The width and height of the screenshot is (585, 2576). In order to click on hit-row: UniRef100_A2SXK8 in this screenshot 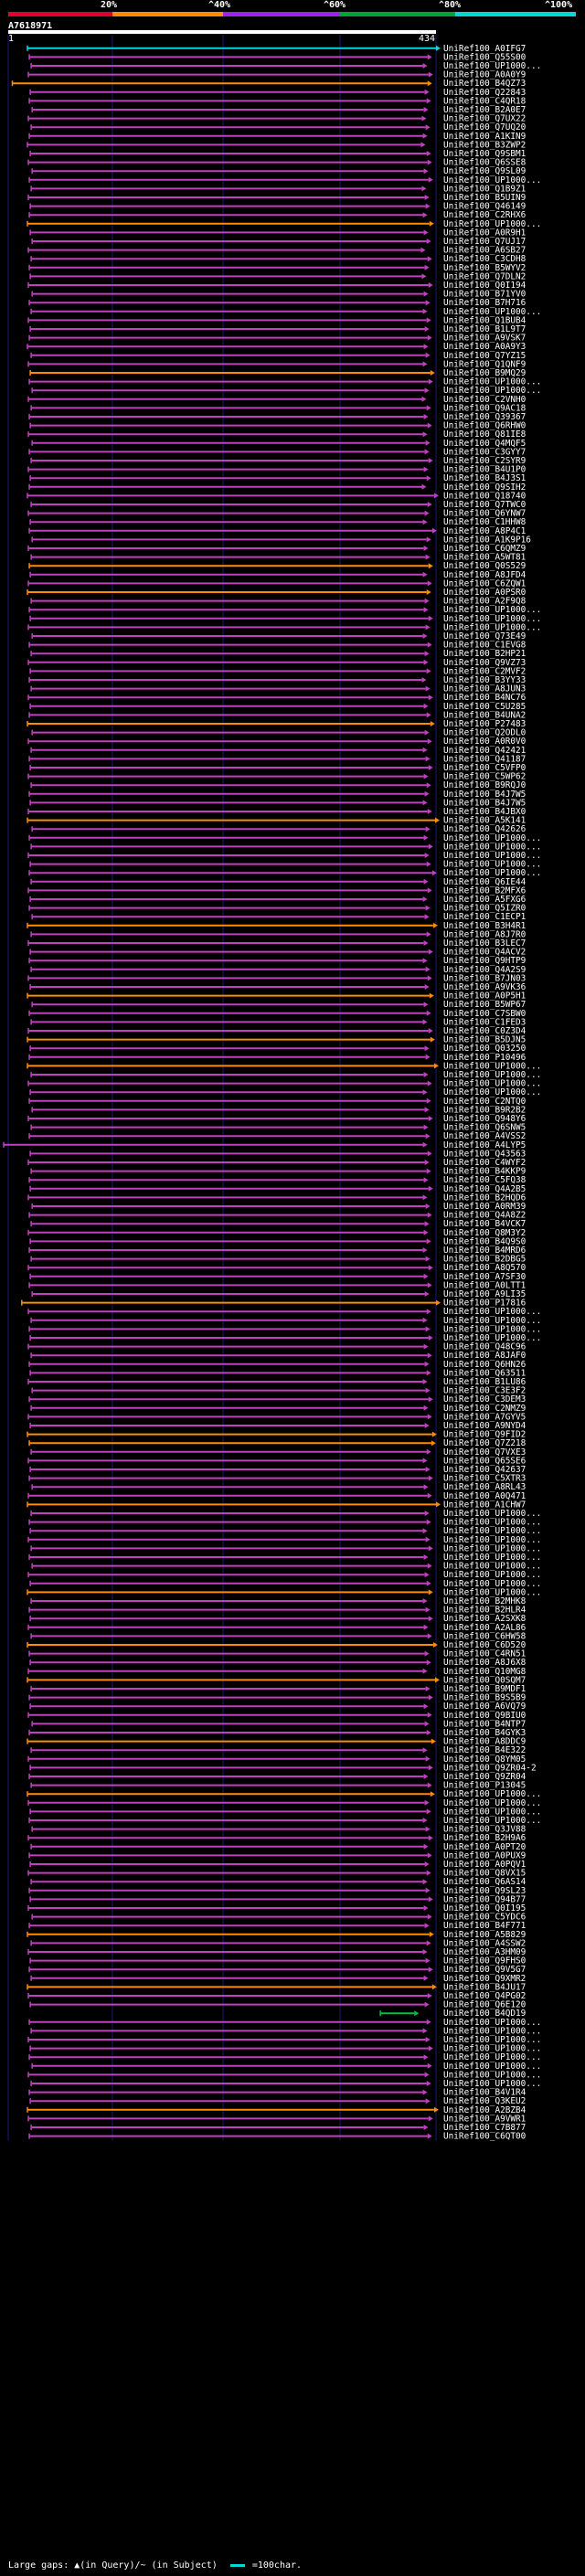, I will do `click(278, 1619)`.